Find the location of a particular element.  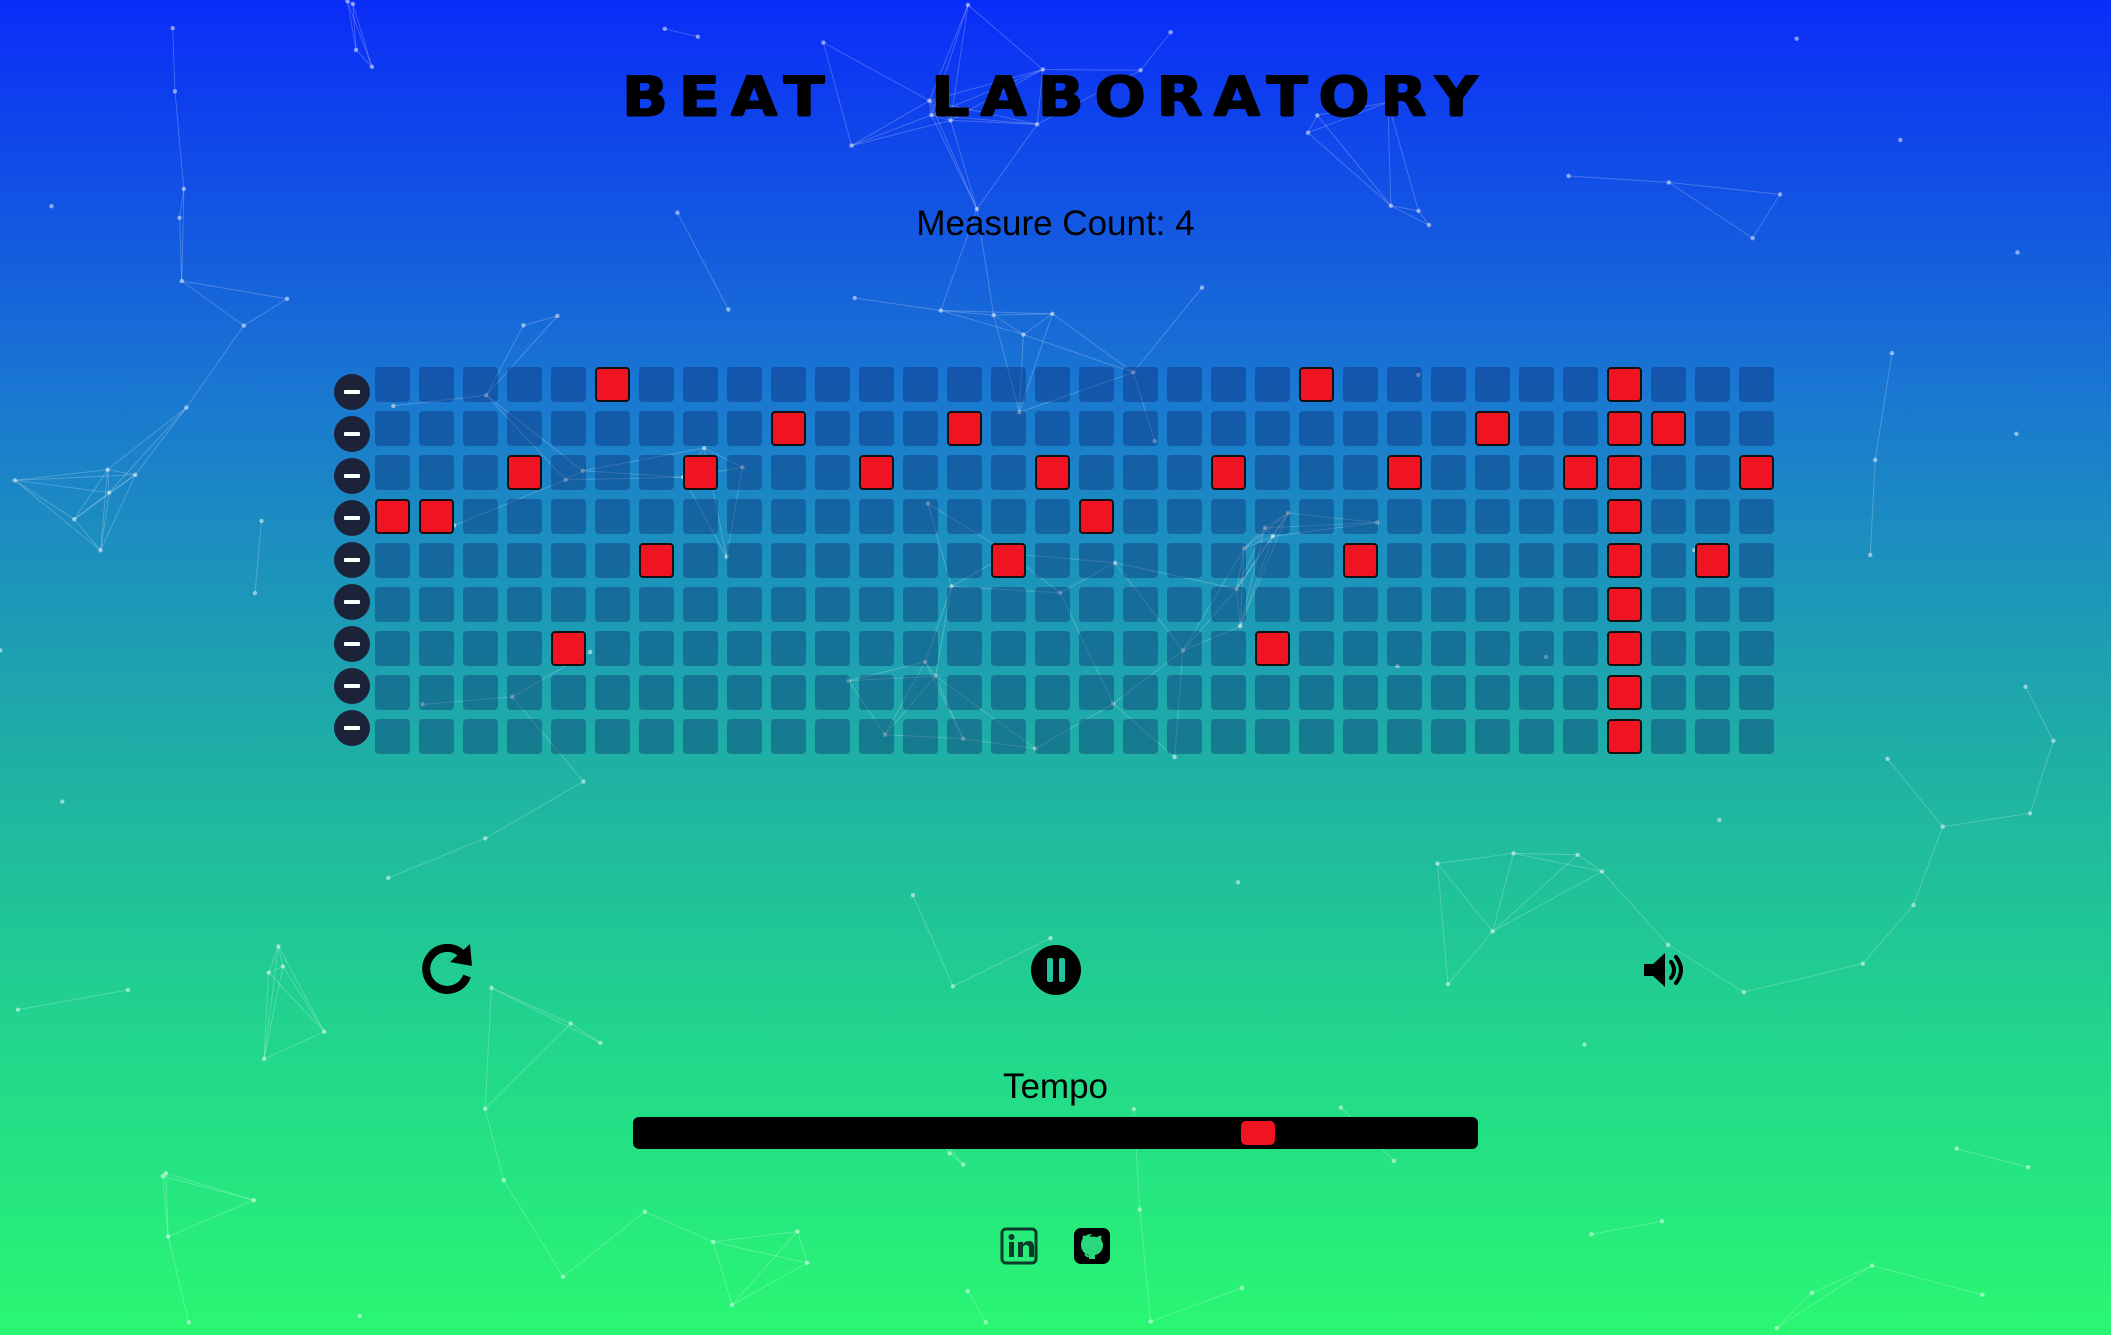

github-link is located at coordinates (1092, 1246).